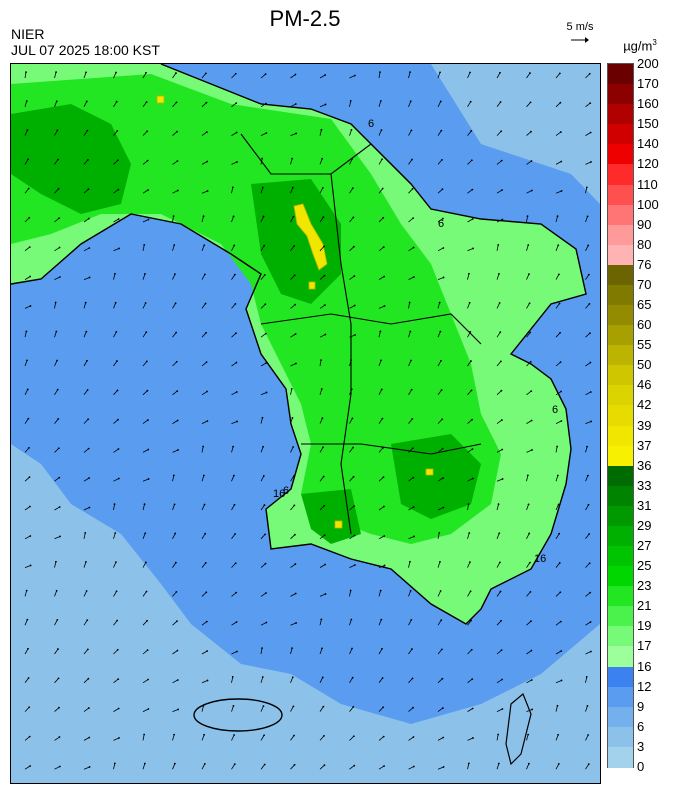 The image size is (673, 795). What do you see at coordinates (648, 164) in the screenshot?
I see `colorbar-tick-label: 120` at bounding box center [648, 164].